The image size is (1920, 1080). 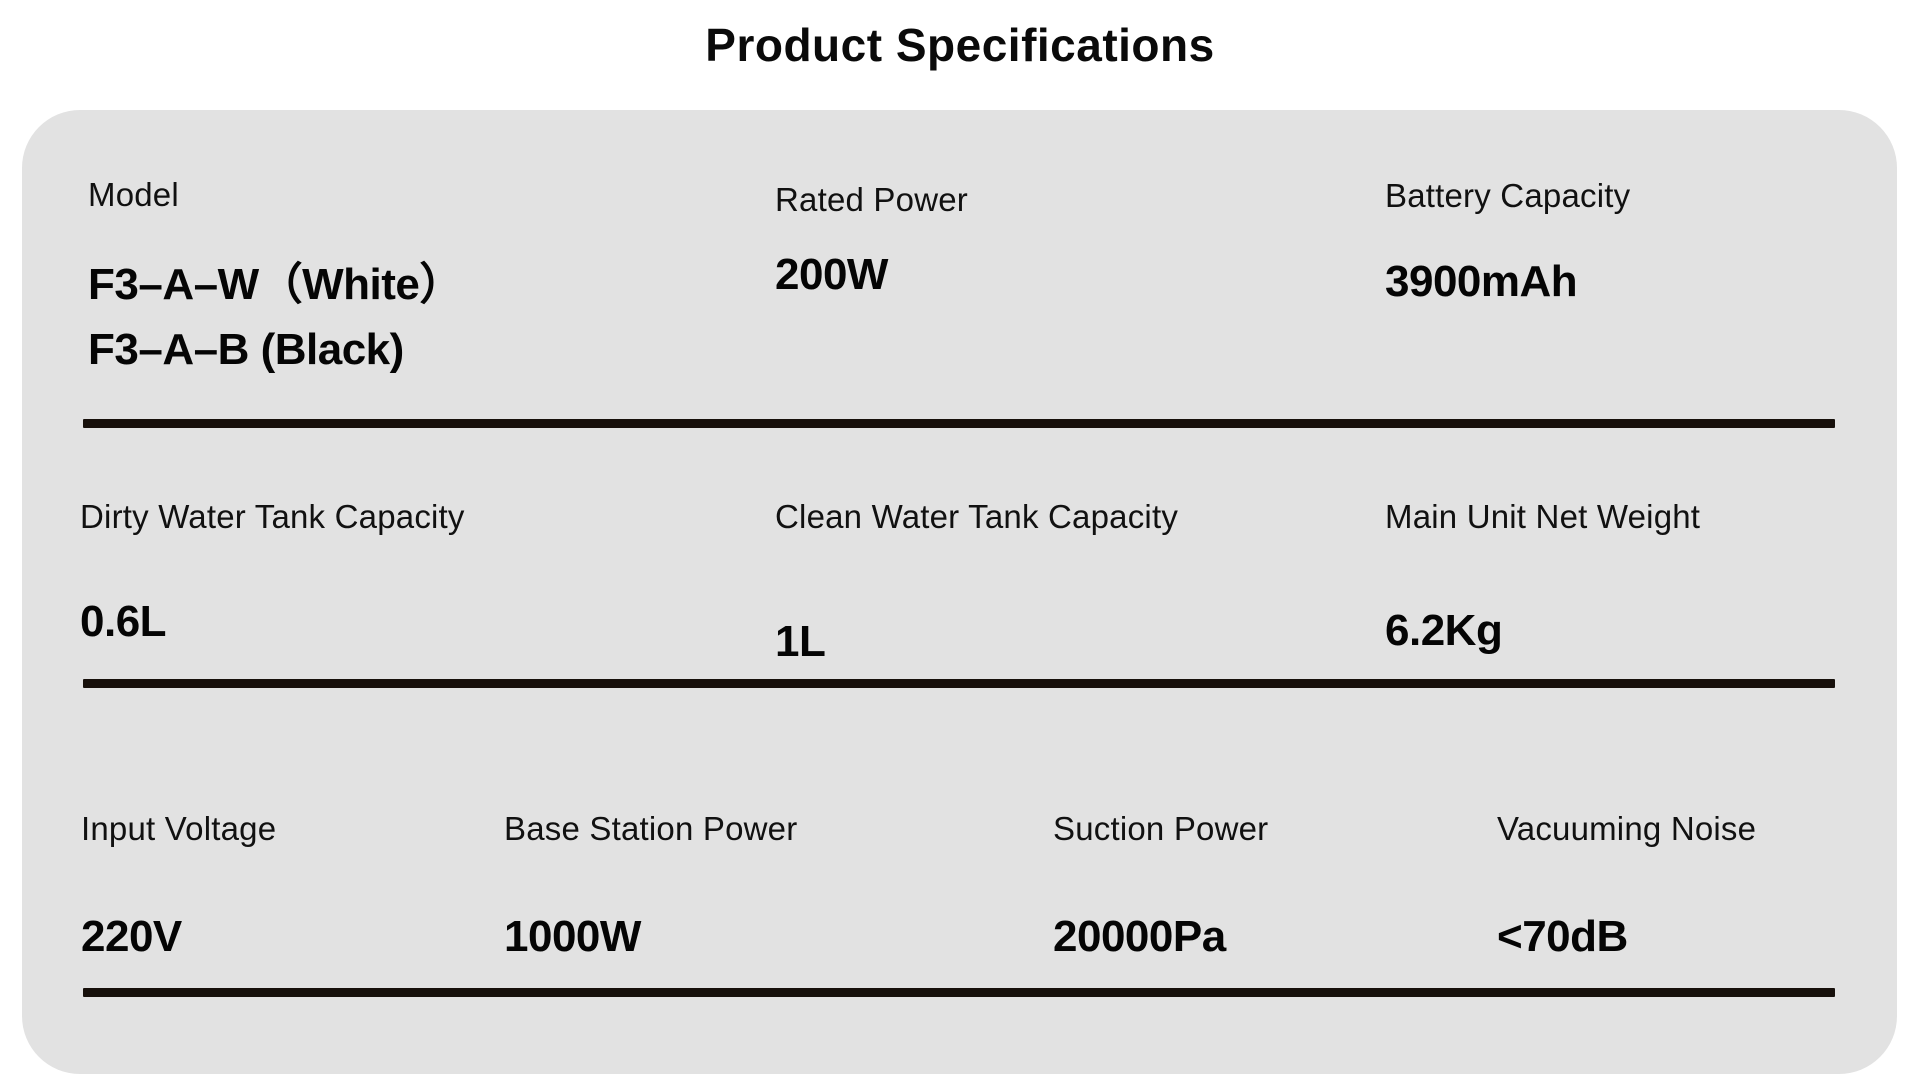 I want to click on clean-water-tank-value: 1L, so click(x=800, y=641).